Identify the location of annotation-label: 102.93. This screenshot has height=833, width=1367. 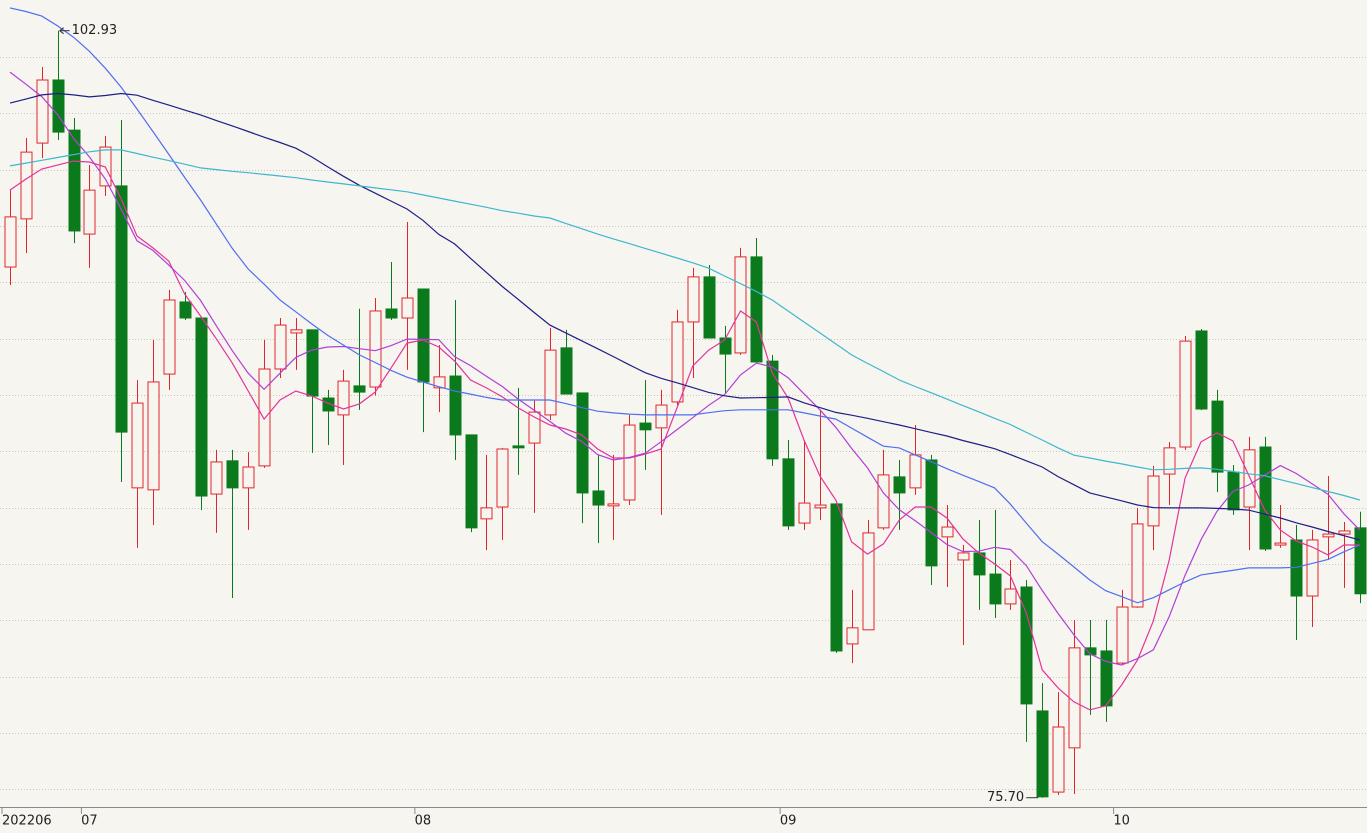
(95, 30).